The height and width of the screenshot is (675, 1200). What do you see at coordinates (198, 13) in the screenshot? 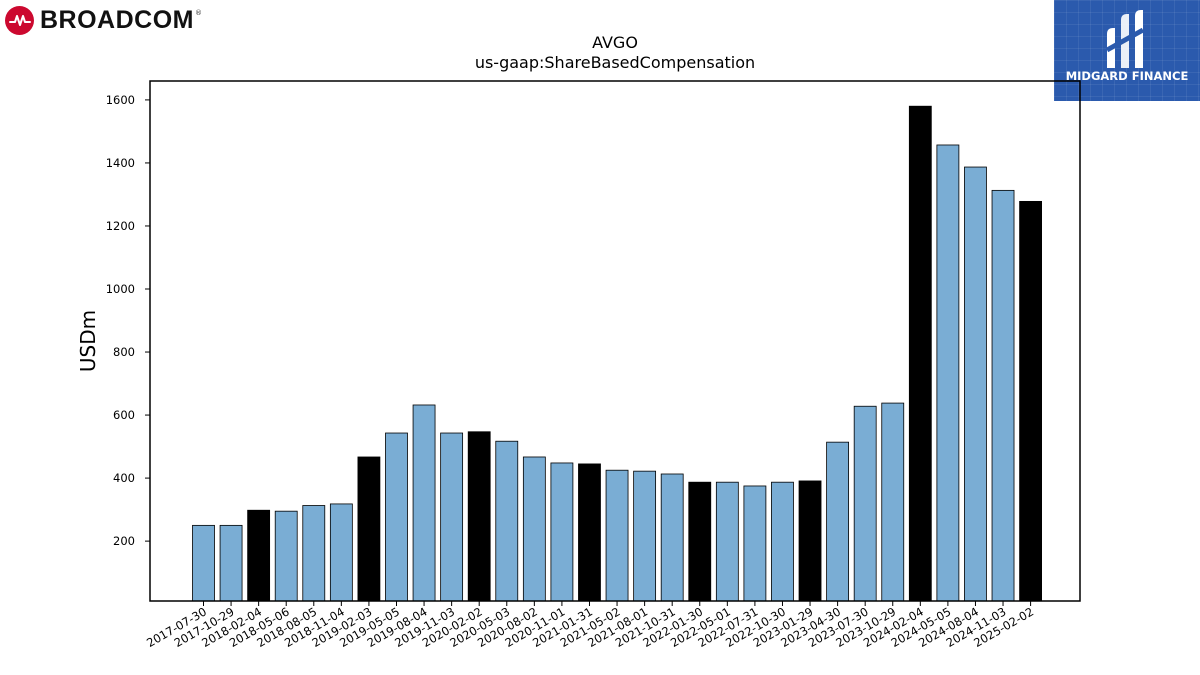
I see `registered-mark: ®` at bounding box center [198, 13].